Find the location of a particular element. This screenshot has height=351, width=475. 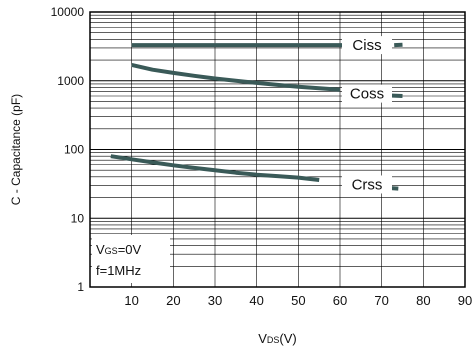

x-tick-label: 40 is located at coordinates (256, 300).